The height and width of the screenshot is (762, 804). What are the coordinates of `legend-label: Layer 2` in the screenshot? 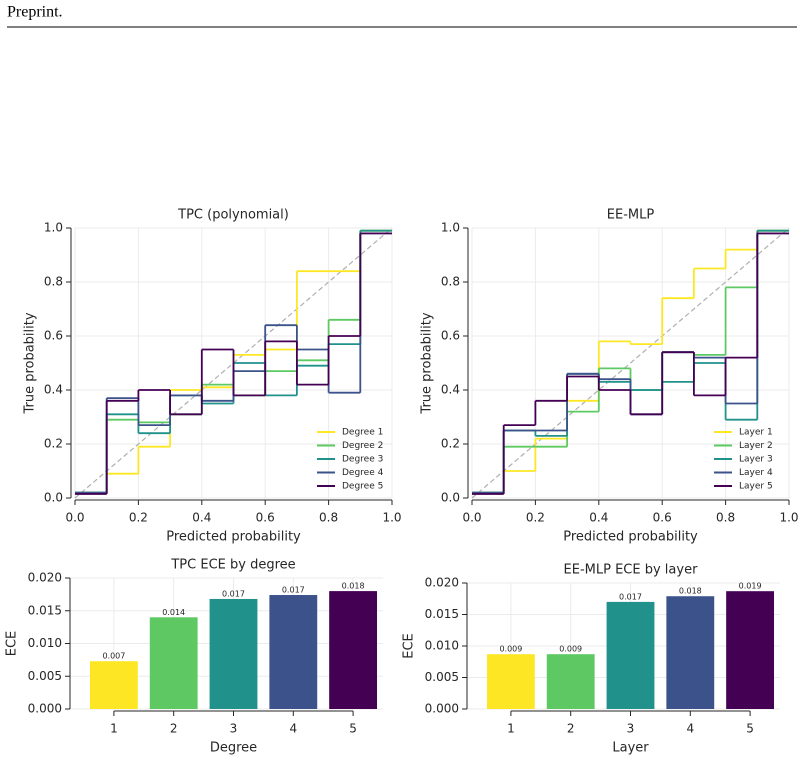 It's located at (756, 446).